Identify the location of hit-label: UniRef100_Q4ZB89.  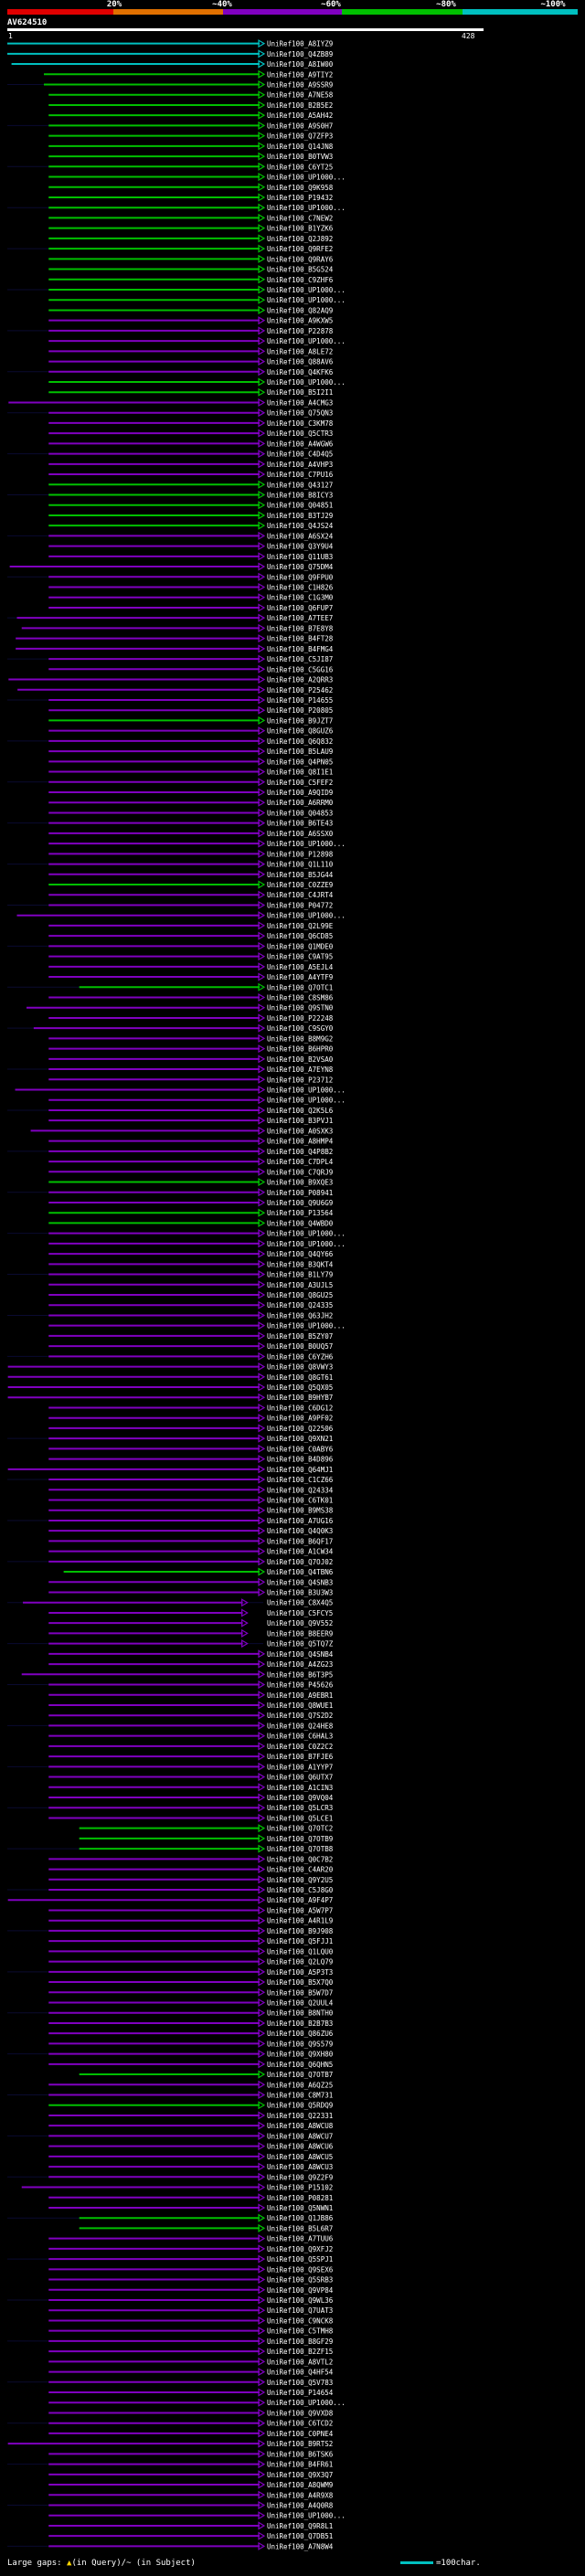
(300, 54).